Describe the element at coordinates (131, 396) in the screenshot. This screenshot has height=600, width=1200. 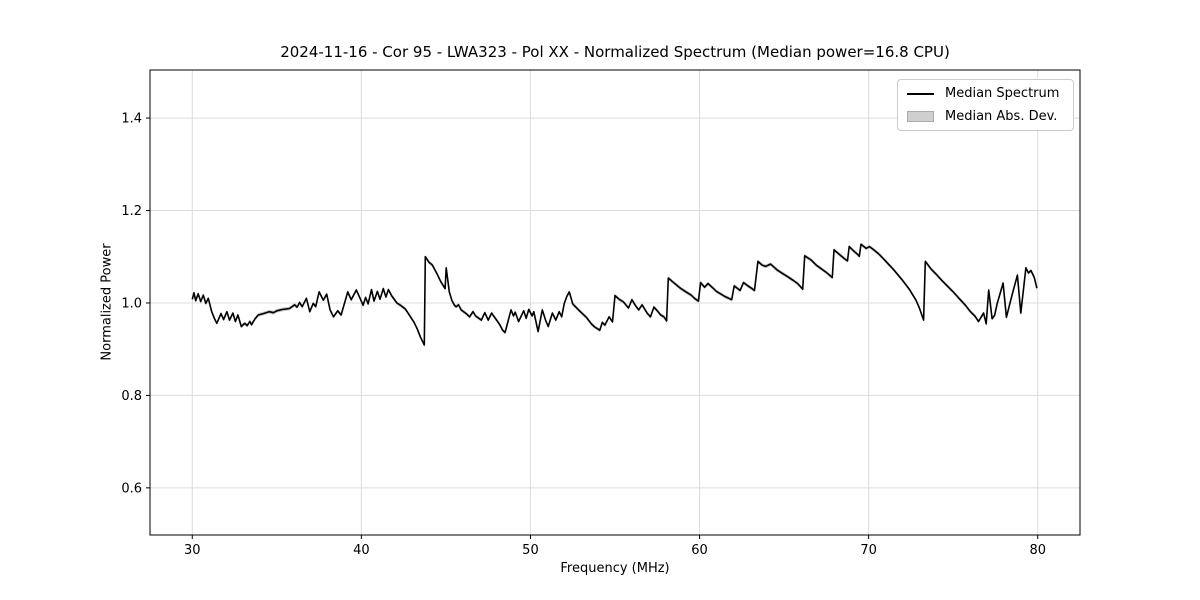
I see `y-tick-label: 0.8` at that location.